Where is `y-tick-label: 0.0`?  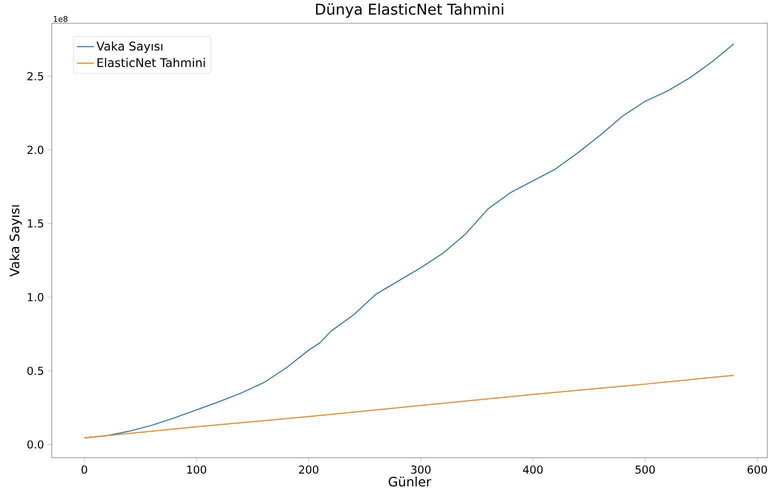 y-tick-label: 0.0 is located at coordinates (35, 444).